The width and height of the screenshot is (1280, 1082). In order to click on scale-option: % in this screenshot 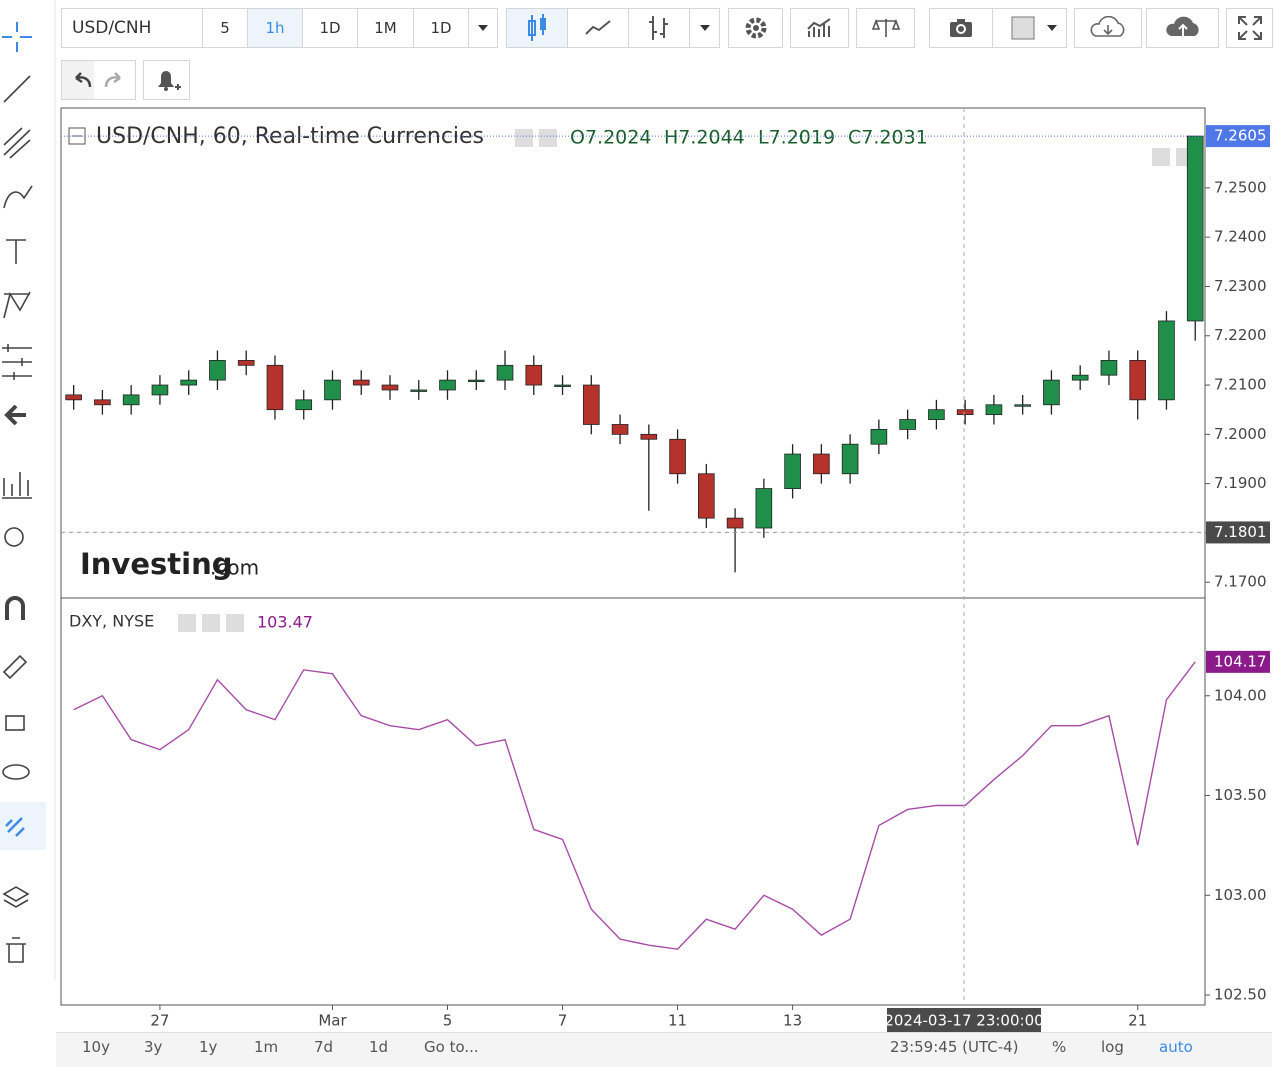, I will do `click(1059, 1047)`.